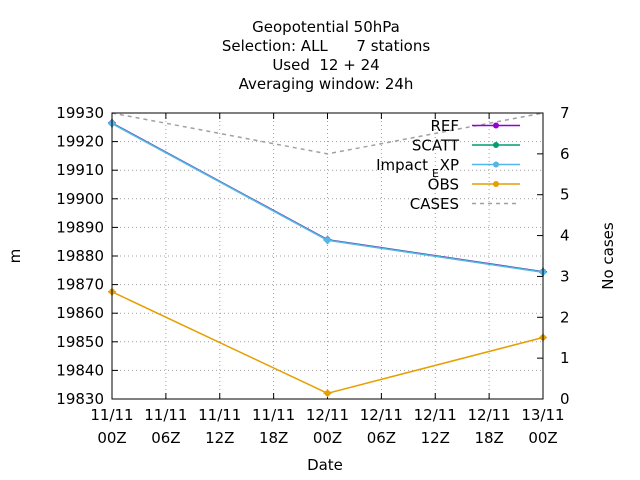  What do you see at coordinates (326, 27) in the screenshot?
I see `chart-title-line-1: Geopotential 50hPa` at bounding box center [326, 27].